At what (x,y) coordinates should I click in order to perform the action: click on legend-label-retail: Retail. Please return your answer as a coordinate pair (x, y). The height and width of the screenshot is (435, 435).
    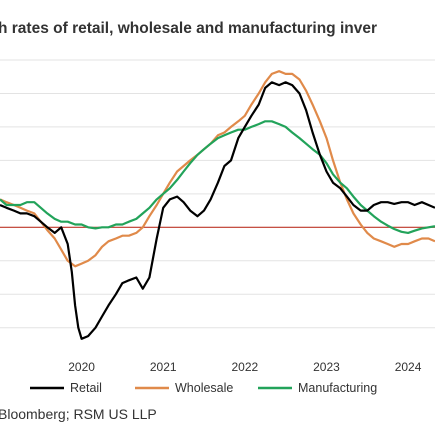
    Looking at the image, I should click on (86, 388).